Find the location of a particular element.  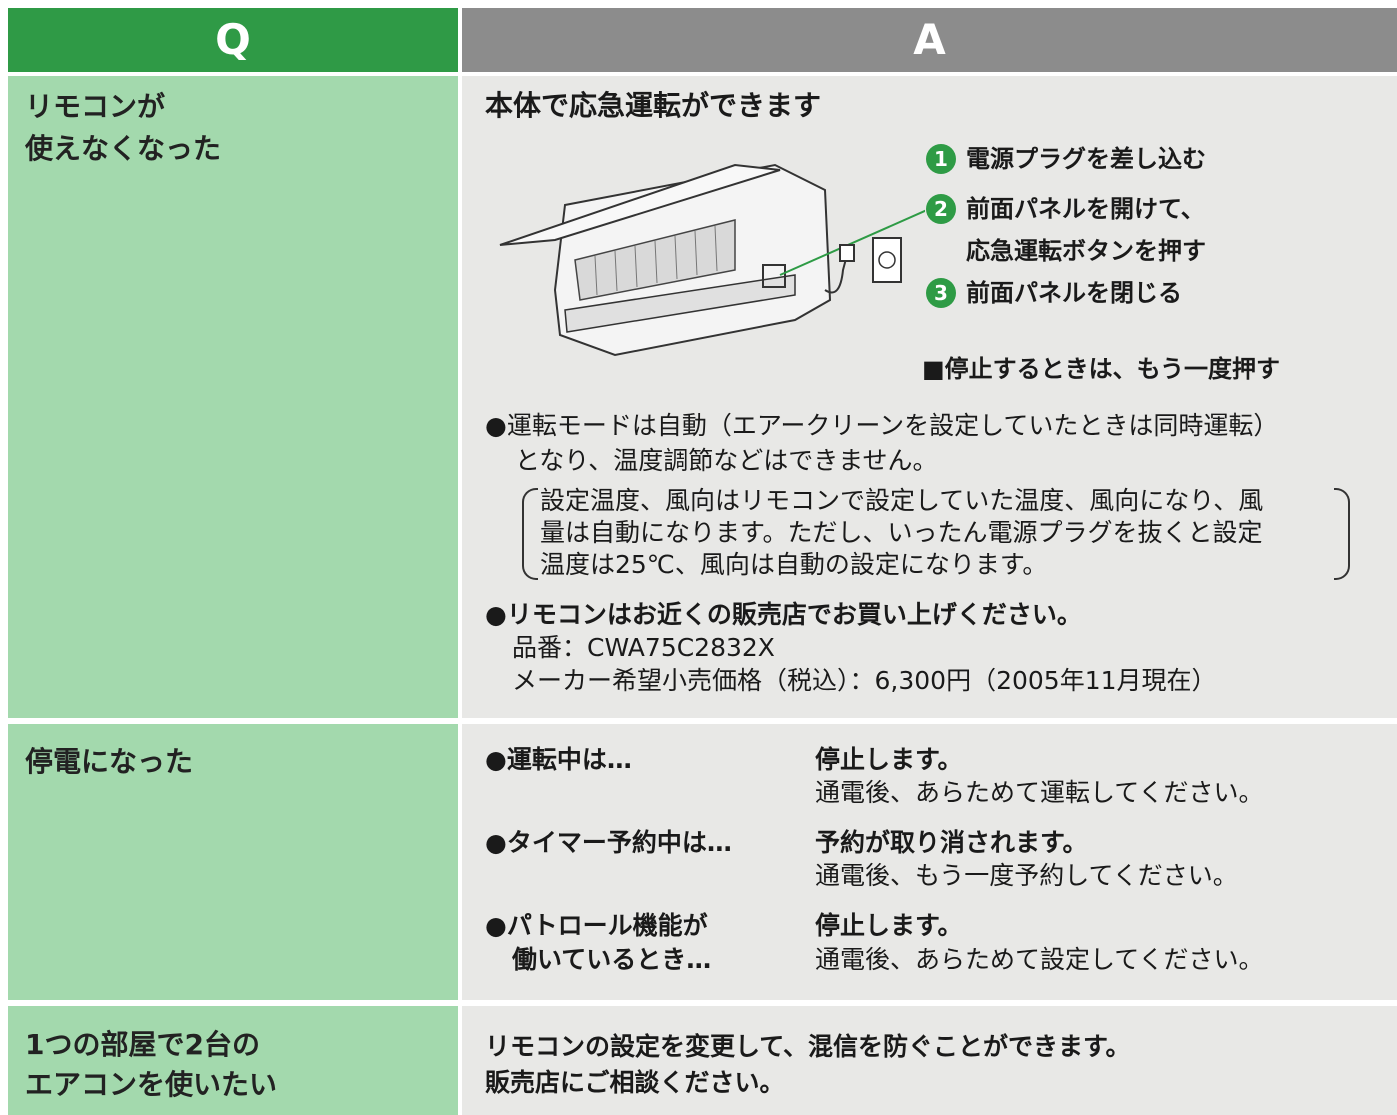

a-cell is located at coordinates (929, 1060).